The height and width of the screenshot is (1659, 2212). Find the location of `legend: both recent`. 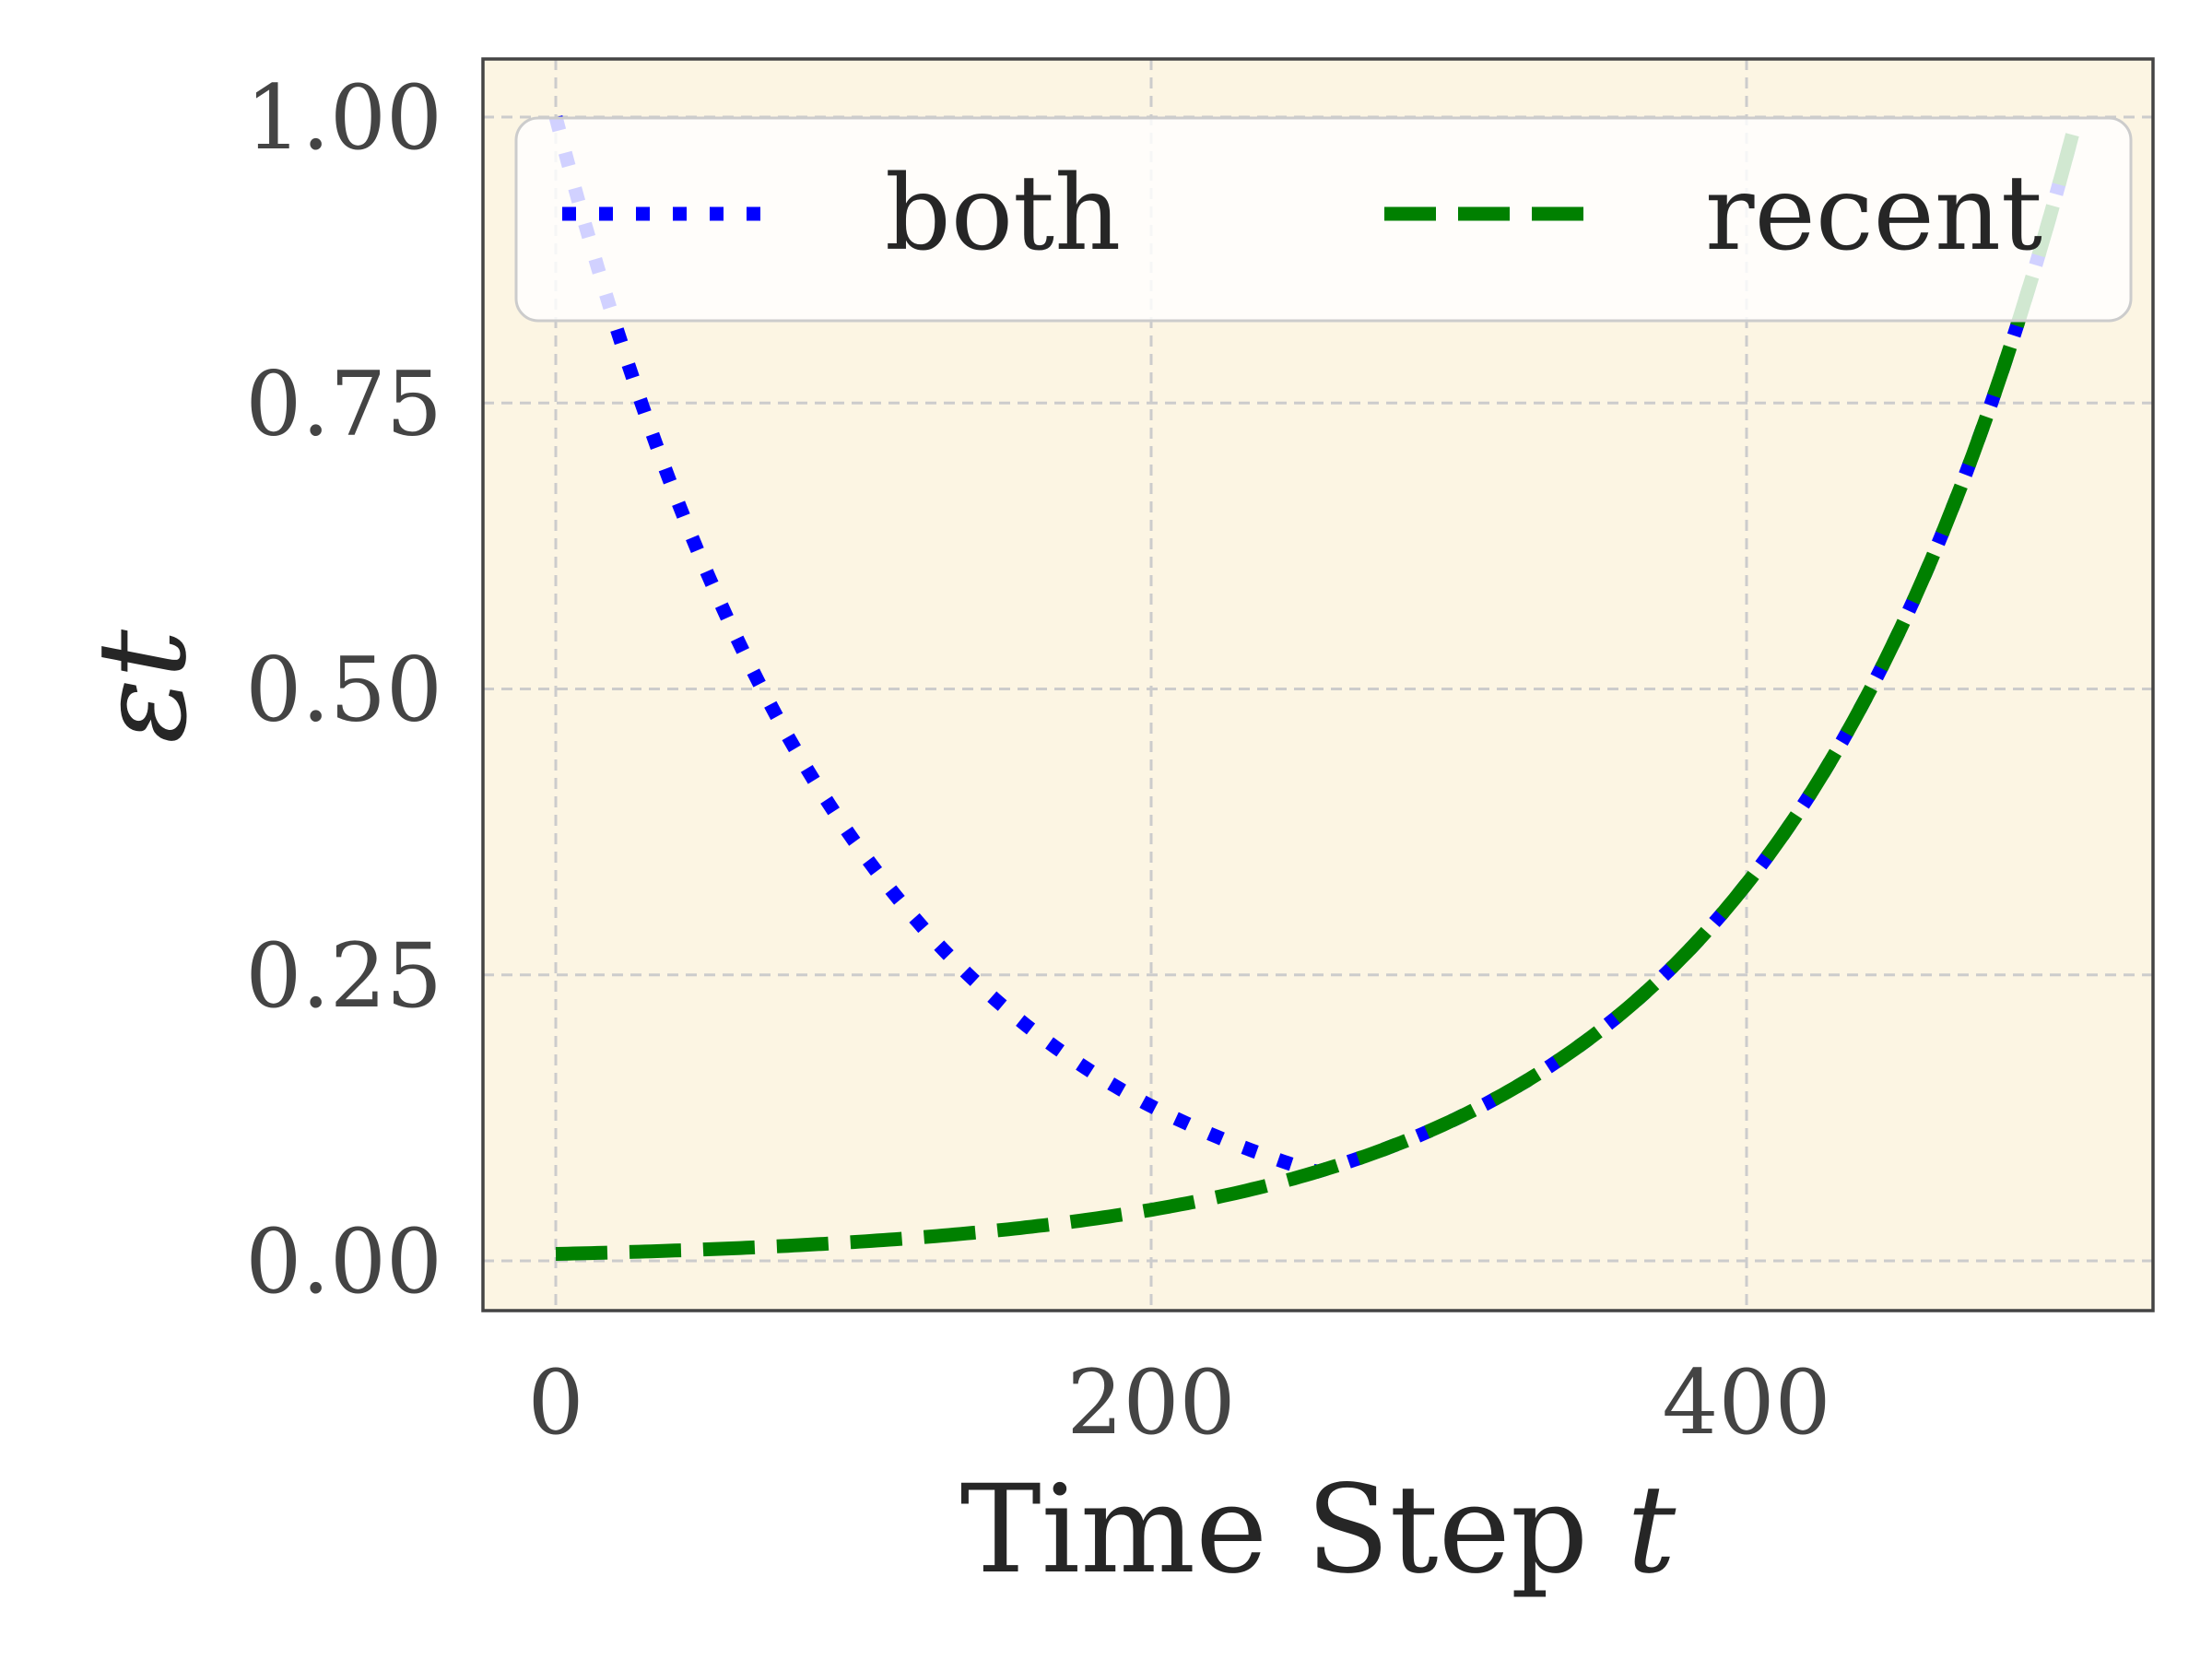

legend: both recent is located at coordinates (1323, 219).